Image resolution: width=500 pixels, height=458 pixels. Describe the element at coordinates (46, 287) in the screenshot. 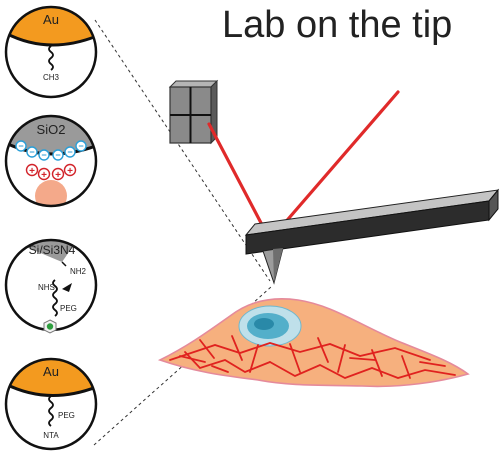

I see `nhs-label: NHS` at that location.